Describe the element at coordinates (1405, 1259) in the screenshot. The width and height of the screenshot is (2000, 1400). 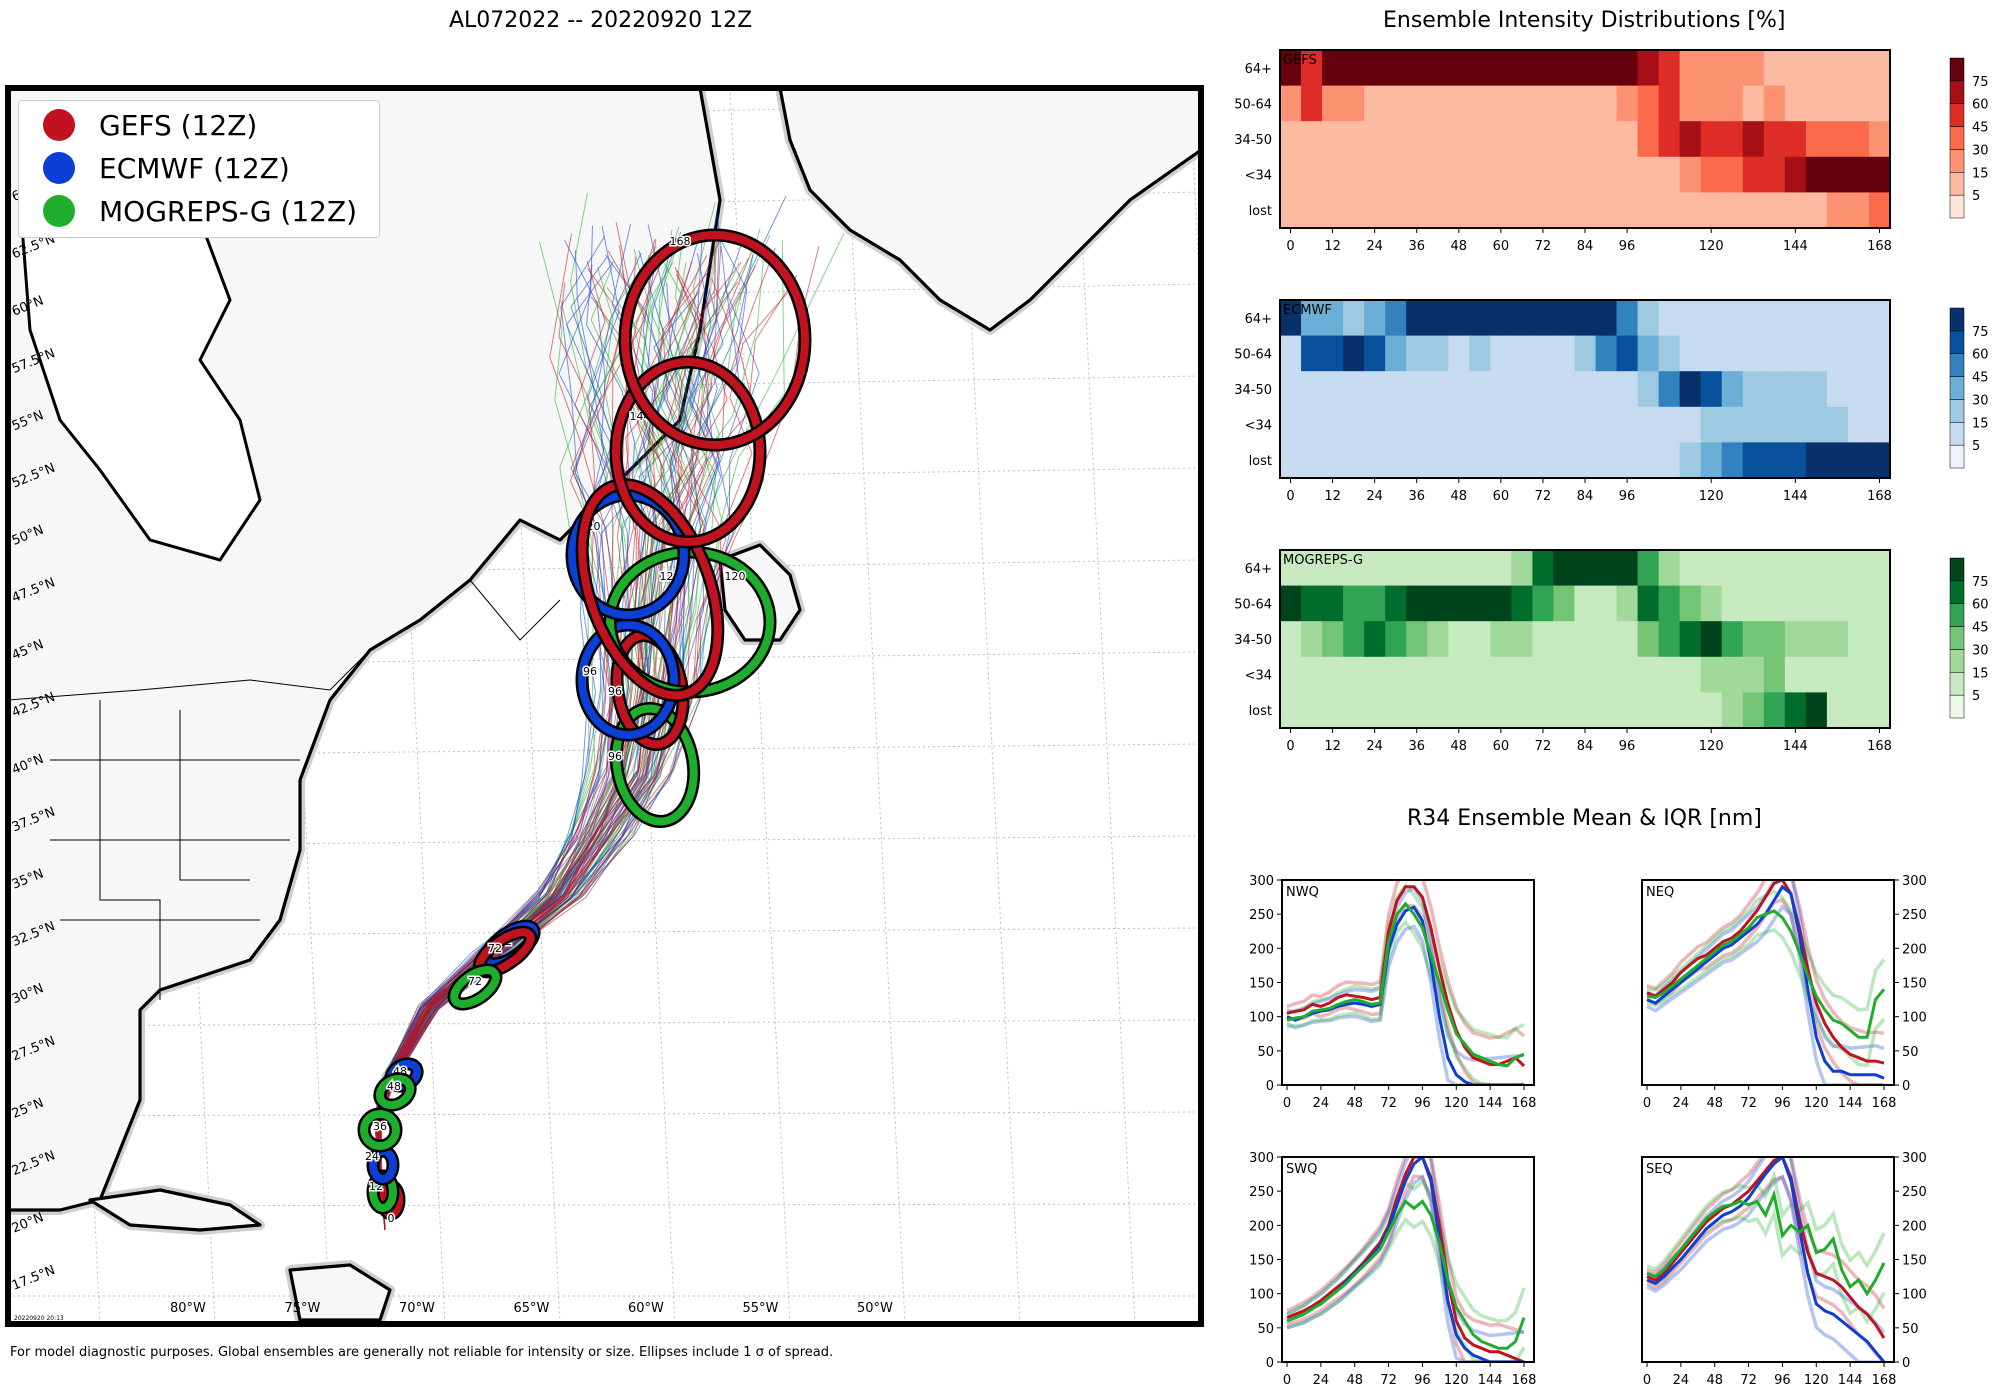
I see `r34-series-ecmwf` at that location.